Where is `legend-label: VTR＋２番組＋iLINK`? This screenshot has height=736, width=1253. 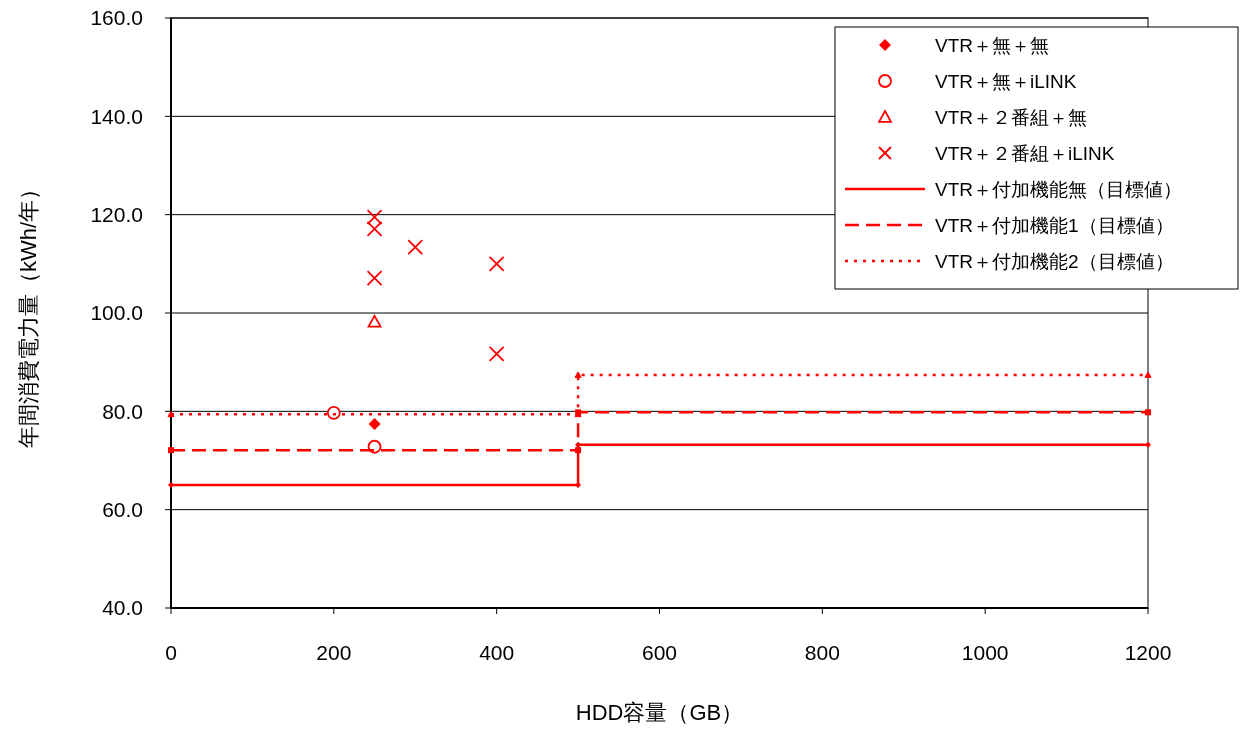 legend-label: VTR＋２番組＋iLINK is located at coordinates (1025, 153).